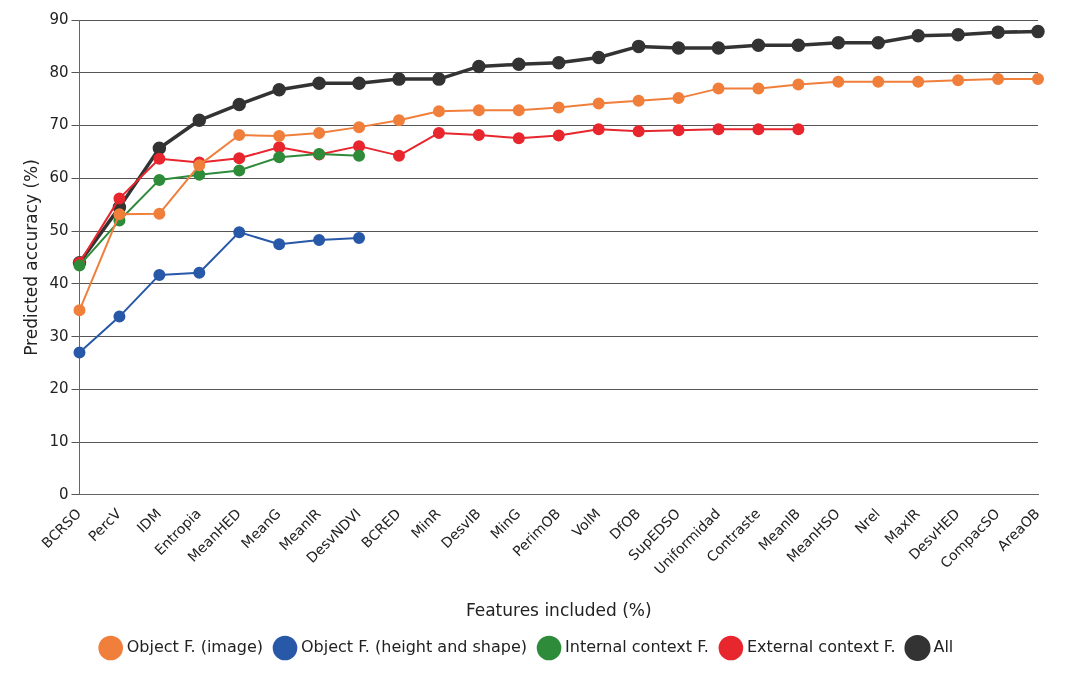 The image size is (1068, 686). What do you see at coordinates (59, 229) in the screenshot?
I see `y-tick-label: 50` at bounding box center [59, 229].